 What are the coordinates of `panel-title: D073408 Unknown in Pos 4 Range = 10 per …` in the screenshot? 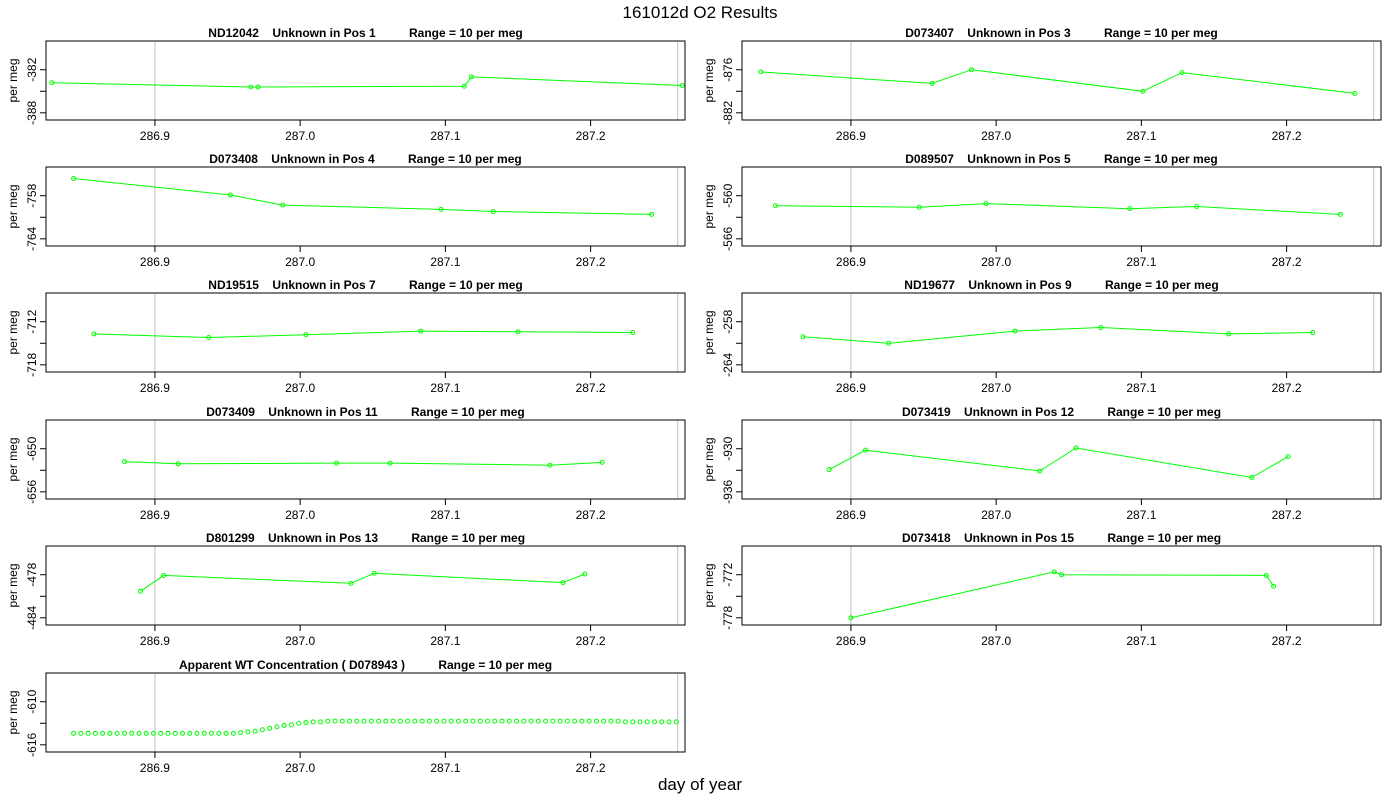 It's located at (365, 159).